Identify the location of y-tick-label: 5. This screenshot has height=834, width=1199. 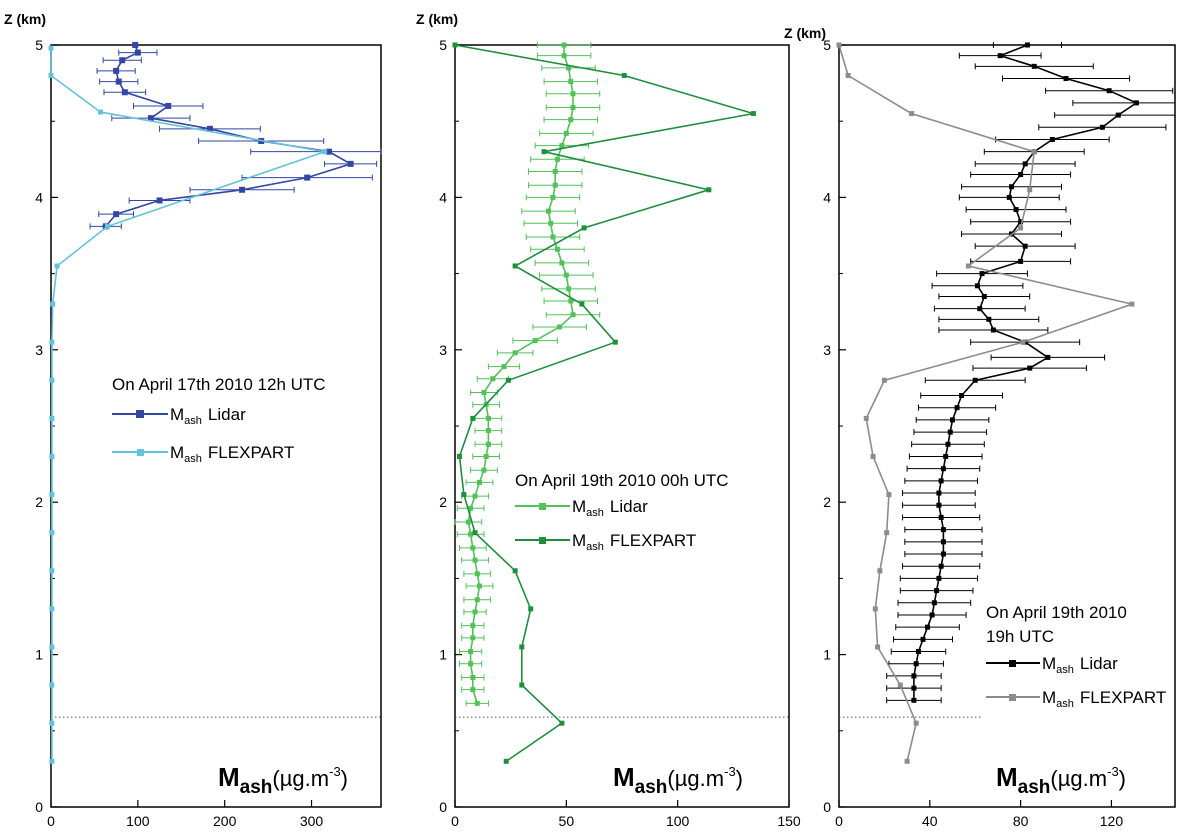
(827, 45).